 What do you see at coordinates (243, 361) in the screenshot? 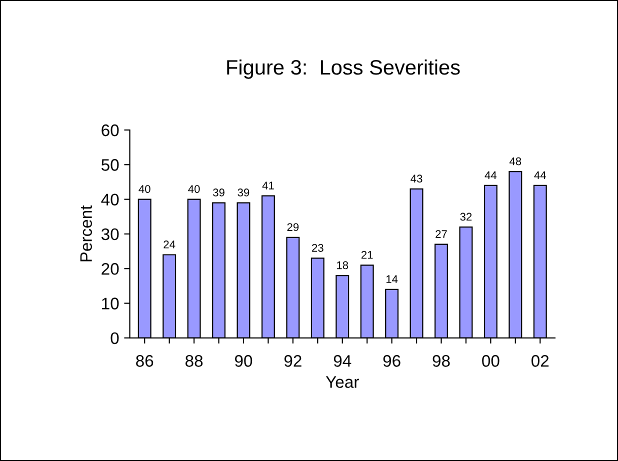
I see `x-tick-label: 90` at bounding box center [243, 361].